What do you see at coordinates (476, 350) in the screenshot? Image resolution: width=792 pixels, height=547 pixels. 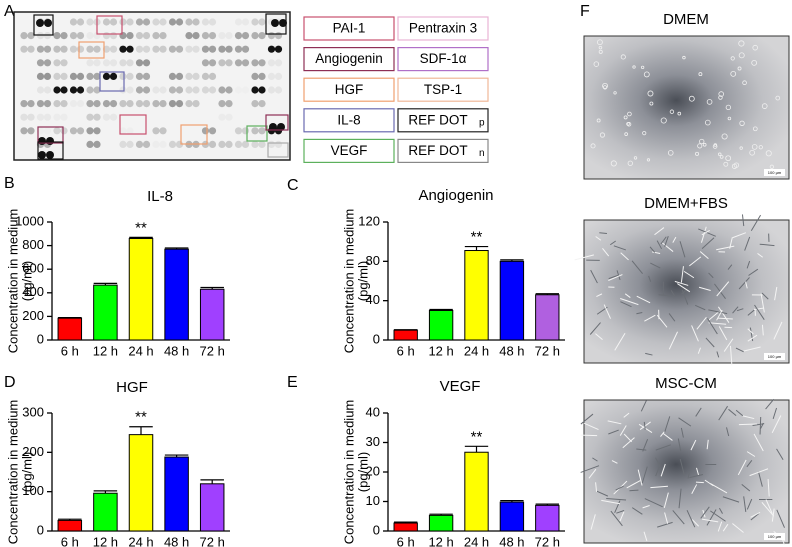 I see `x-tick-label: 24 h` at bounding box center [476, 350].